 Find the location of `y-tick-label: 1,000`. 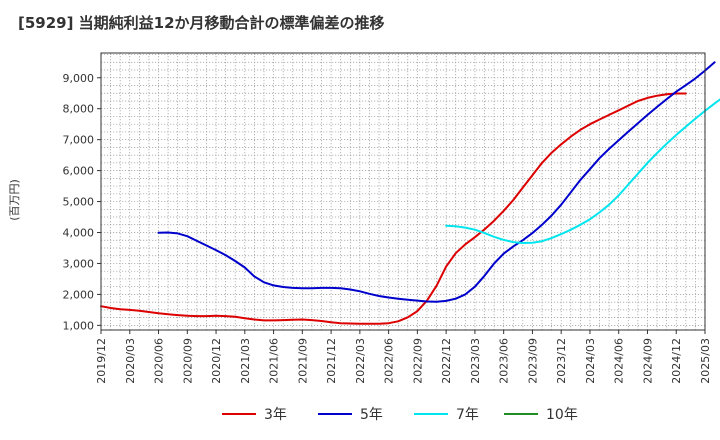

y-tick-label: 1,000 is located at coordinates (79, 325).